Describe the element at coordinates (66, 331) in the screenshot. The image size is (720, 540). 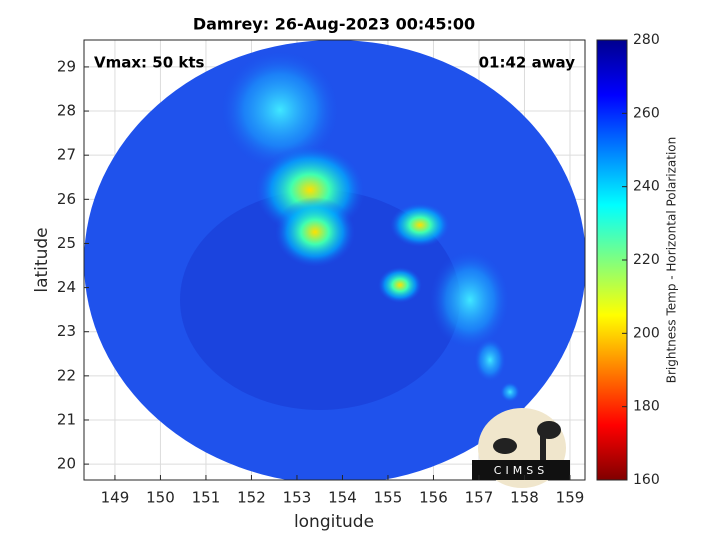
I see `y-tick-label: 23` at that location.